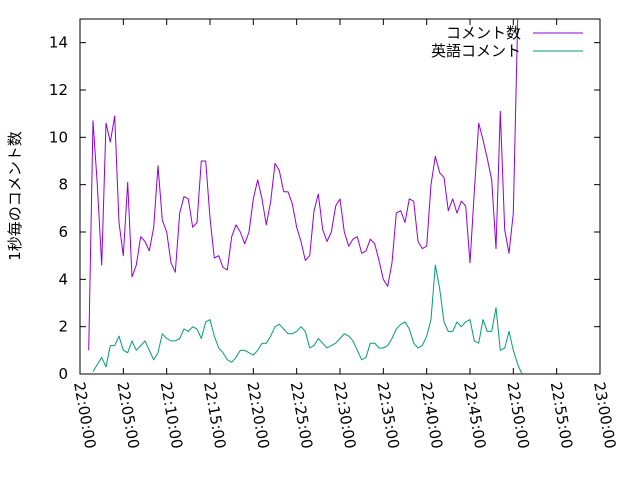 The height and width of the screenshot is (484, 640). What do you see at coordinates (476, 51) in the screenshot?
I see `legend-label-english-comments: 英語コメント` at bounding box center [476, 51].